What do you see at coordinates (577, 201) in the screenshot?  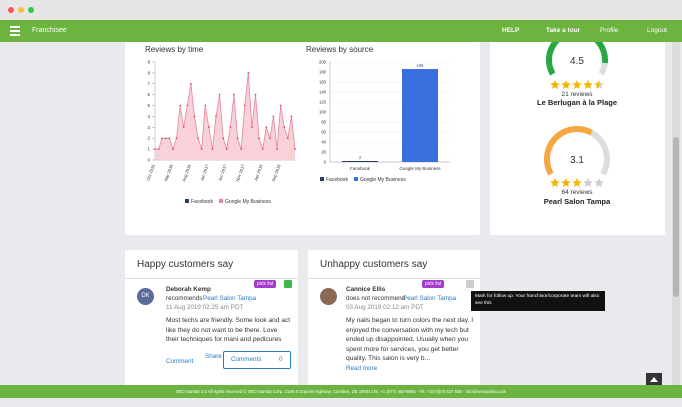 I see `location-name: Pearl Salon Tampa` at bounding box center [577, 201].